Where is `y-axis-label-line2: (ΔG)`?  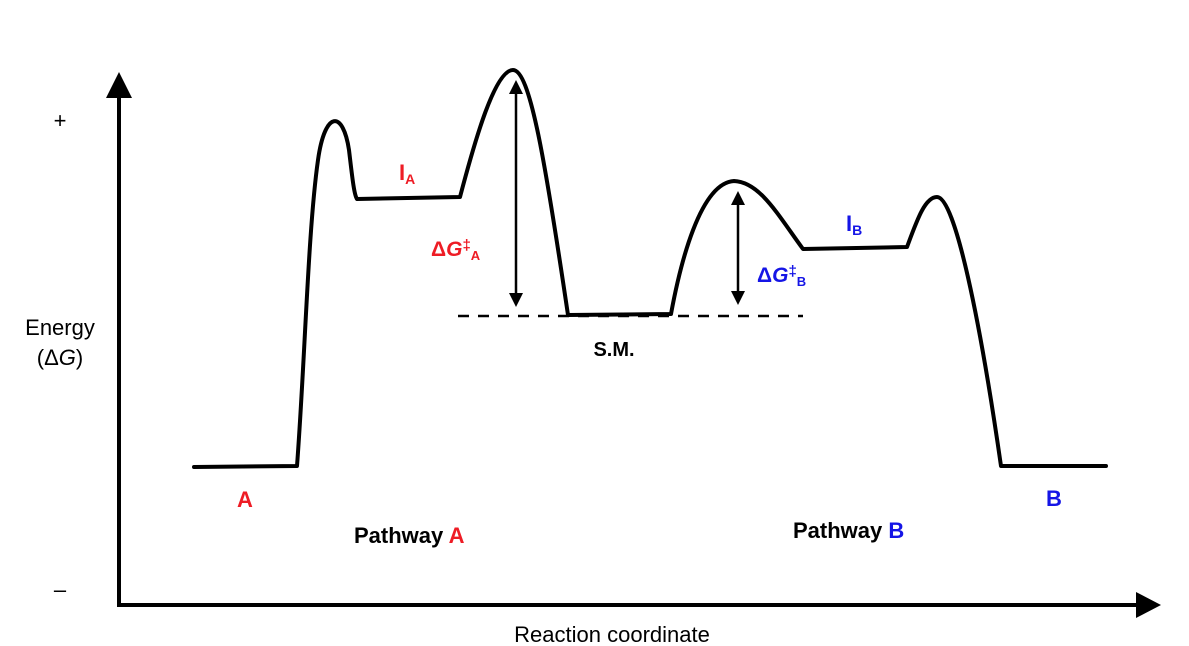
y-axis-label-line2: (ΔG) is located at coordinates (60, 357).